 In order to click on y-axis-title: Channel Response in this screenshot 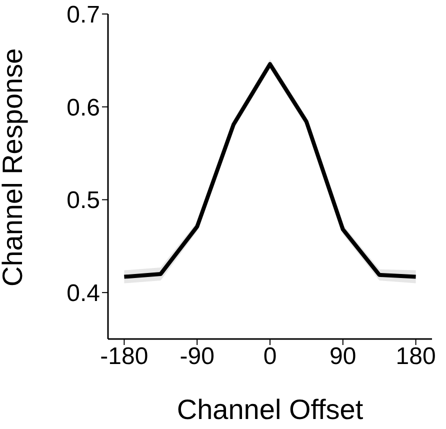, I will do `click(14, 167)`.